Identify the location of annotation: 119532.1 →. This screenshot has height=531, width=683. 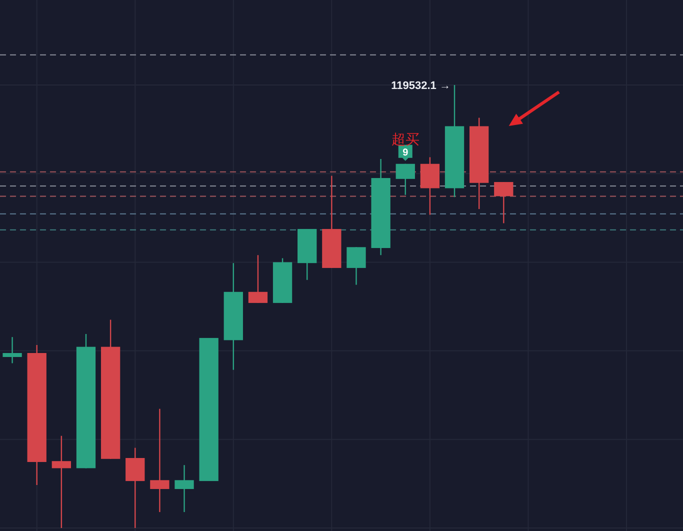
(421, 86).